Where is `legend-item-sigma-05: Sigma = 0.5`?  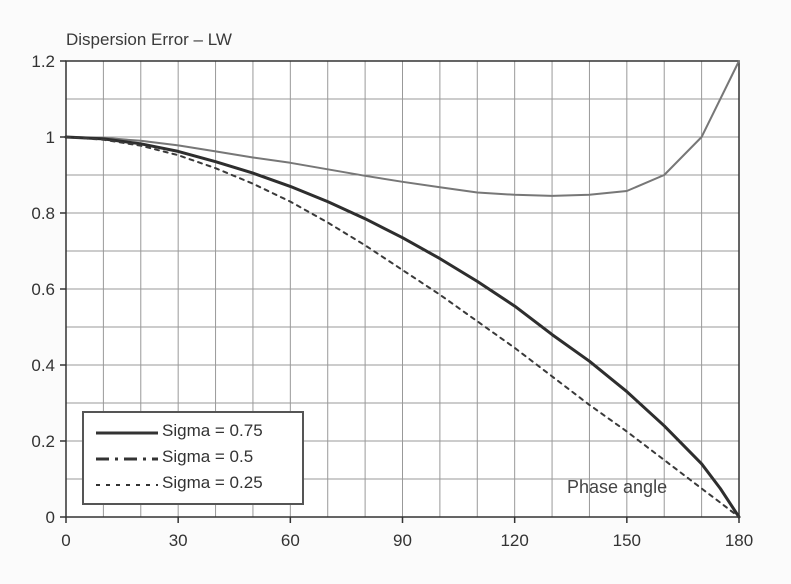
legend-item-sigma-05: Sigma = 0.5 is located at coordinates (193, 458).